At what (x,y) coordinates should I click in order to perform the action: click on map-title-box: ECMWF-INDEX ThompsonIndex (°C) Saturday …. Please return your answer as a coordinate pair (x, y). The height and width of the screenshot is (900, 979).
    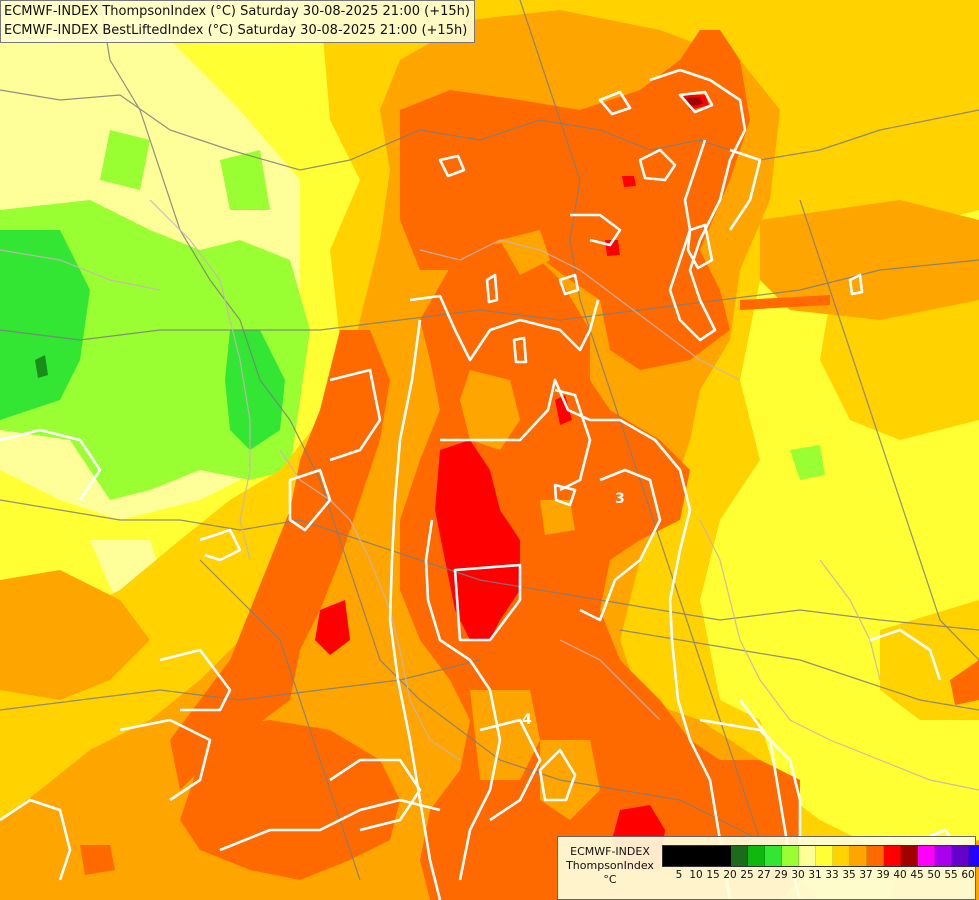
    Looking at the image, I should click on (237, 21).